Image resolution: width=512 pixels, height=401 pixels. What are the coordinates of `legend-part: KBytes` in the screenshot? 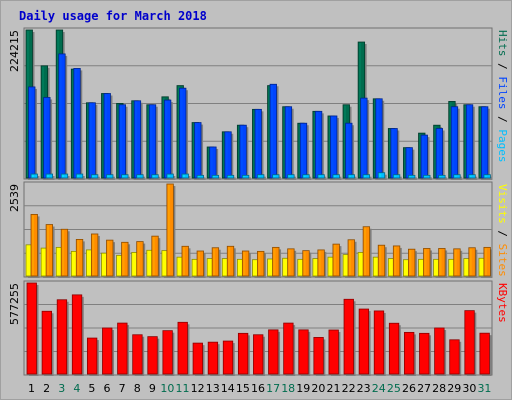 It's located at (502, 303).